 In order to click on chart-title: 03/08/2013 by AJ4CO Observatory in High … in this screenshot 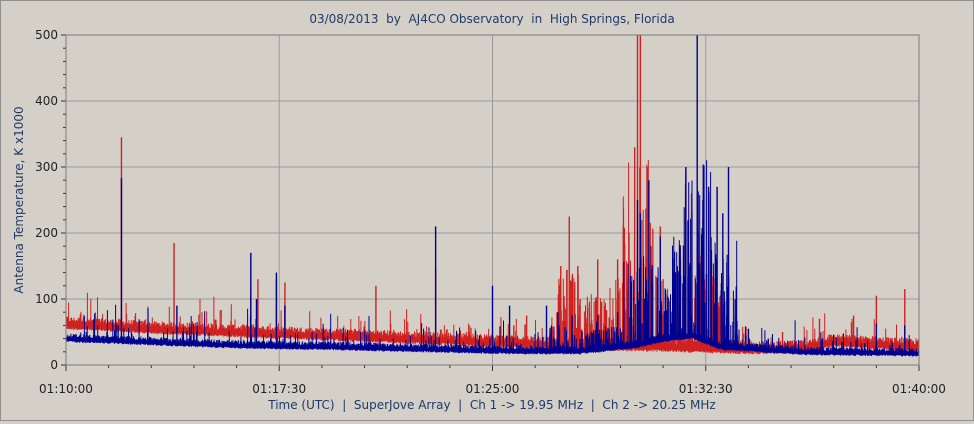, I will do `click(491, 19)`.